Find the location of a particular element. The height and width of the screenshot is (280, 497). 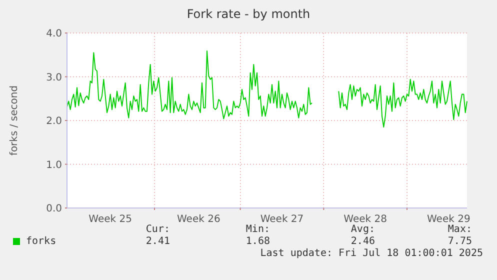

text: 2.46 is located at coordinates (362, 241).